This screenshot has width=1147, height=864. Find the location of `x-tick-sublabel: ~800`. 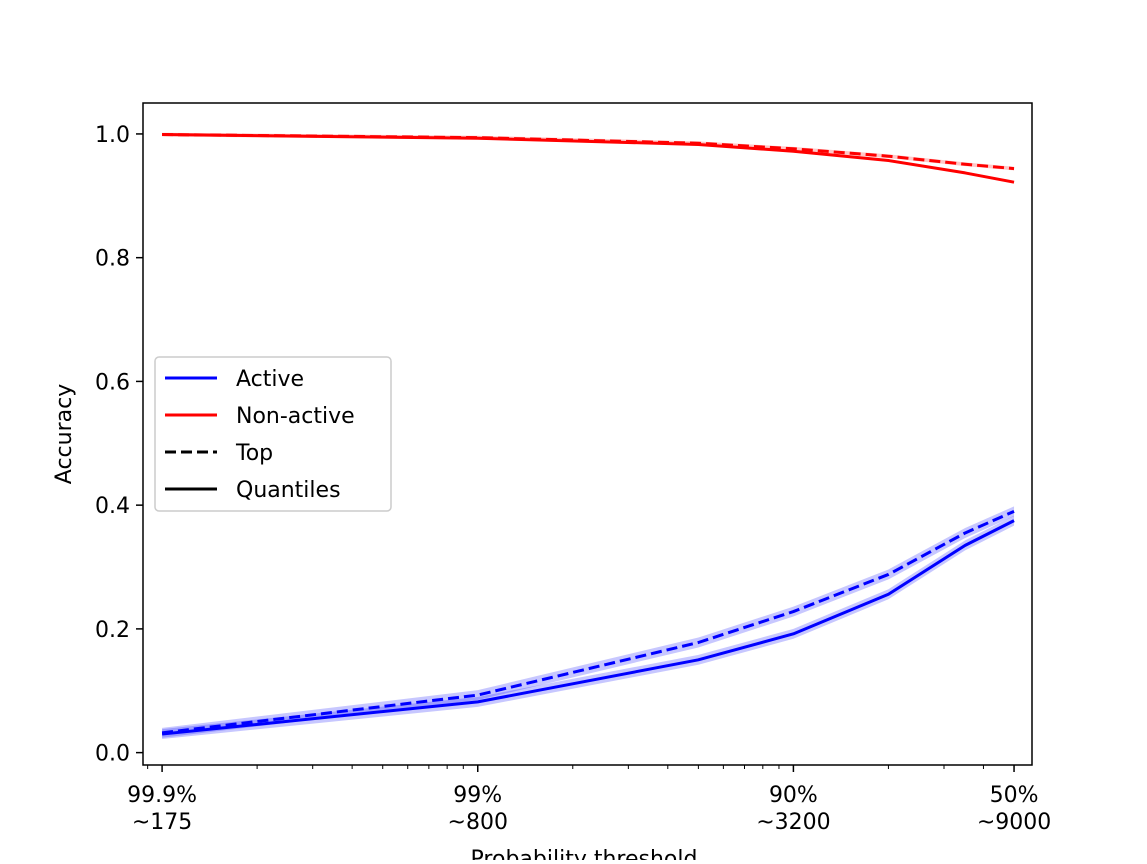

x-tick-sublabel: ~800 is located at coordinates (478, 822).